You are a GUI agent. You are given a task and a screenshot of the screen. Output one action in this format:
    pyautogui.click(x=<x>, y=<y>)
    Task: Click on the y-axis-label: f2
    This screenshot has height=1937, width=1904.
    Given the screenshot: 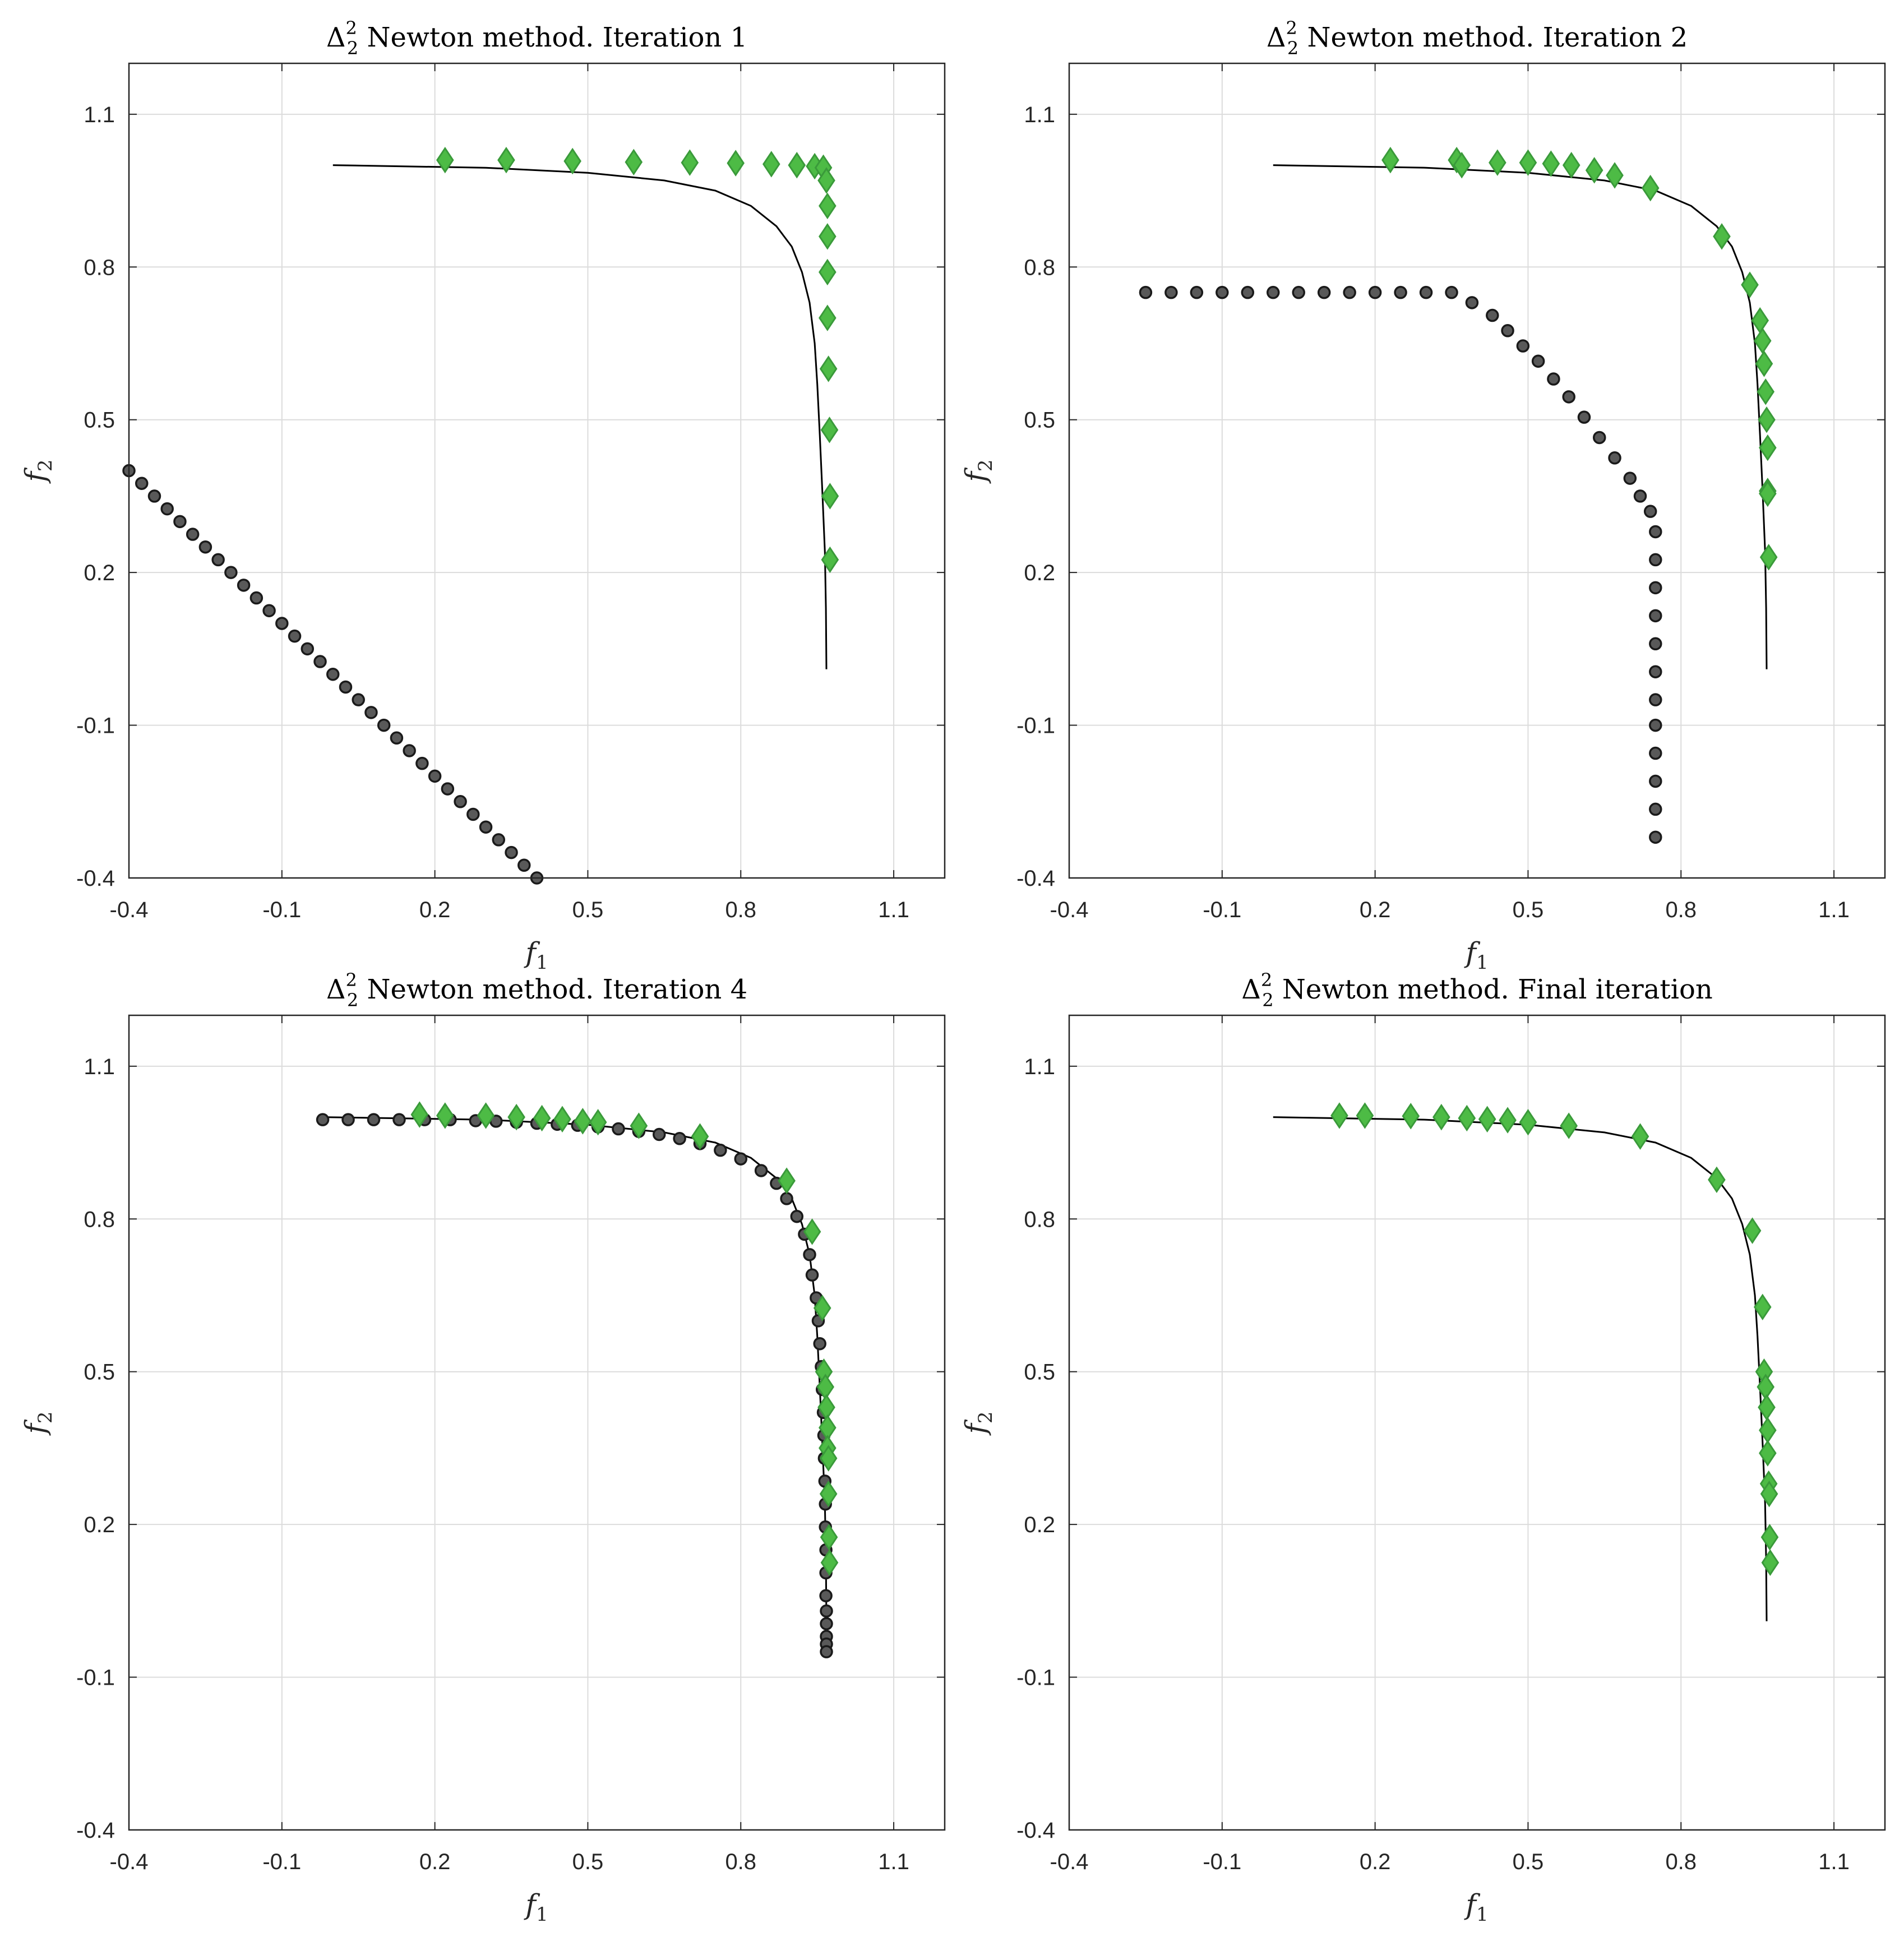 What is the action you would take?
    pyautogui.click(x=38, y=471)
    